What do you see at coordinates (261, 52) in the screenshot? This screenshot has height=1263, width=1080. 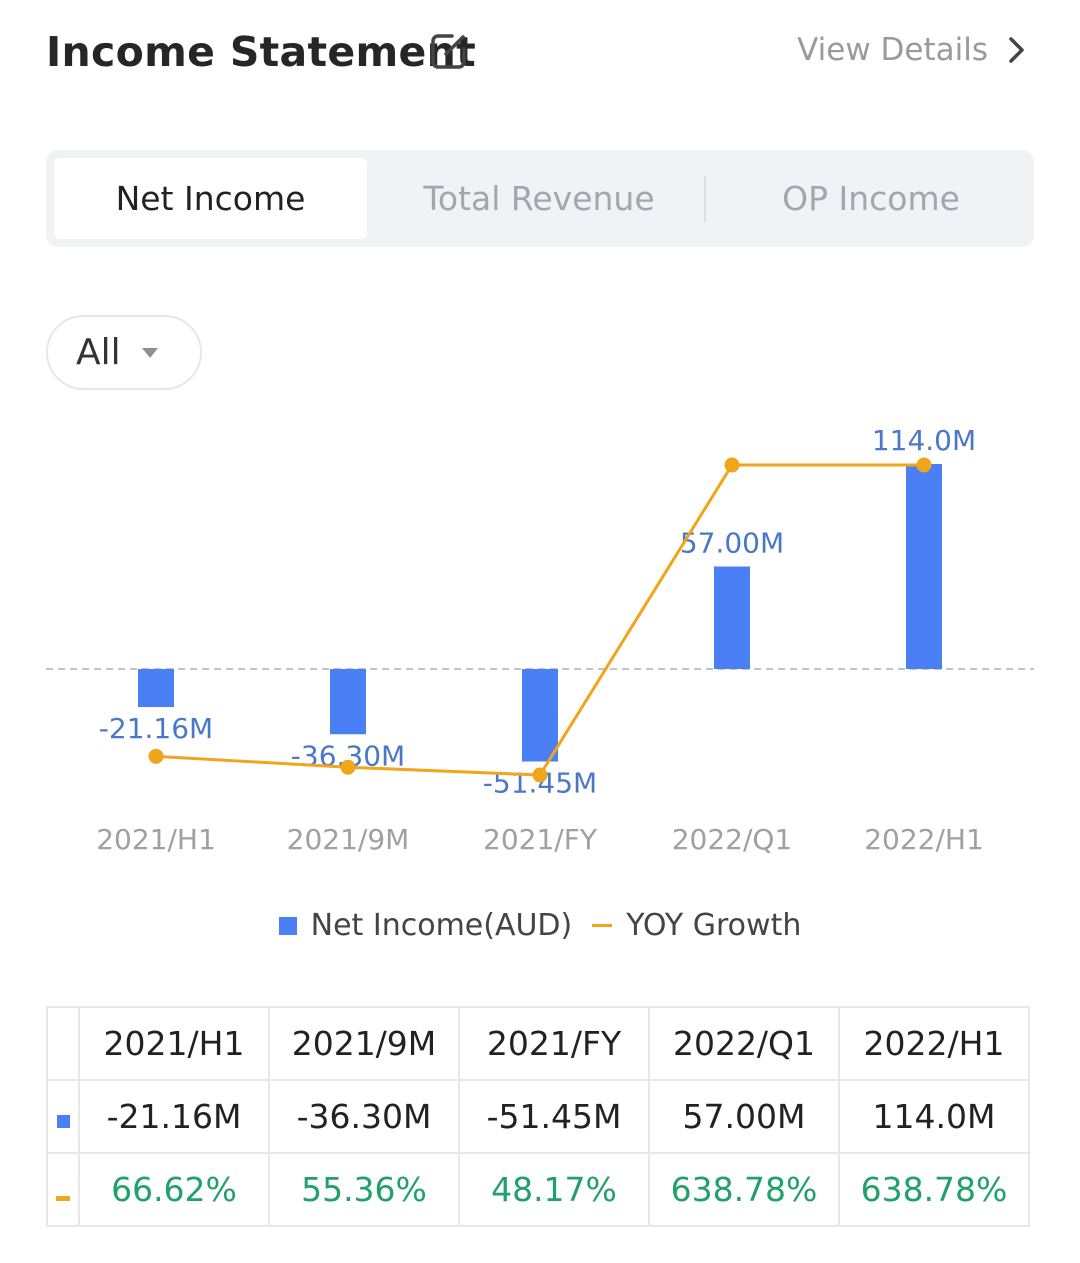 I see `page-title: Income Statement` at bounding box center [261, 52].